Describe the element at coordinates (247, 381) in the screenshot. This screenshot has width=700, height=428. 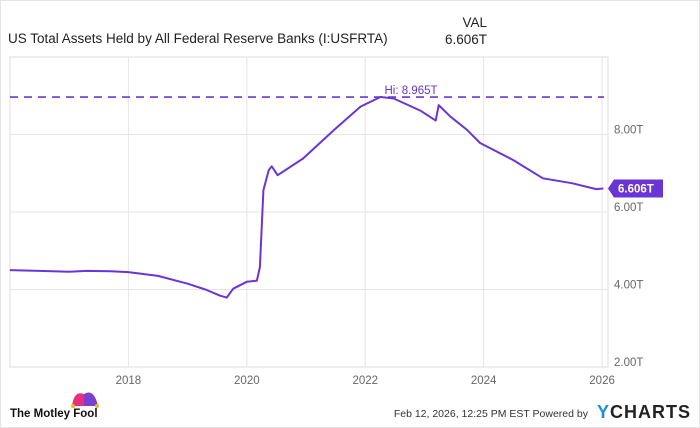
I see `x-tick-label: 2020` at that location.